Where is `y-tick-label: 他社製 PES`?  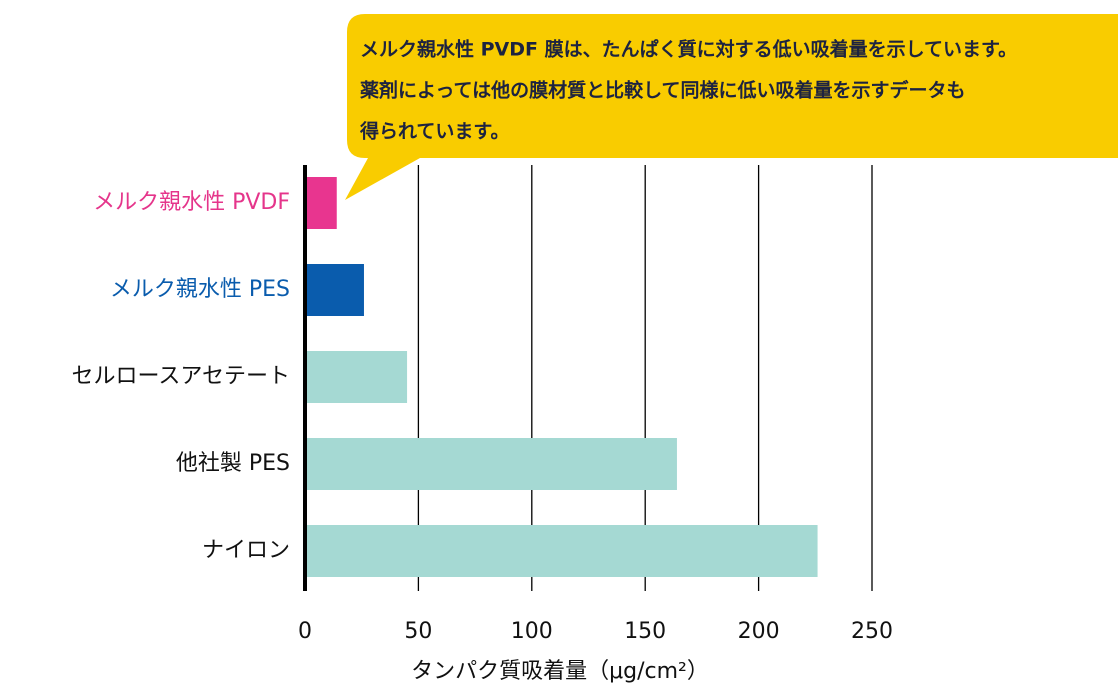 y-tick-label: 他社製 PES is located at coordinates (233, 463).